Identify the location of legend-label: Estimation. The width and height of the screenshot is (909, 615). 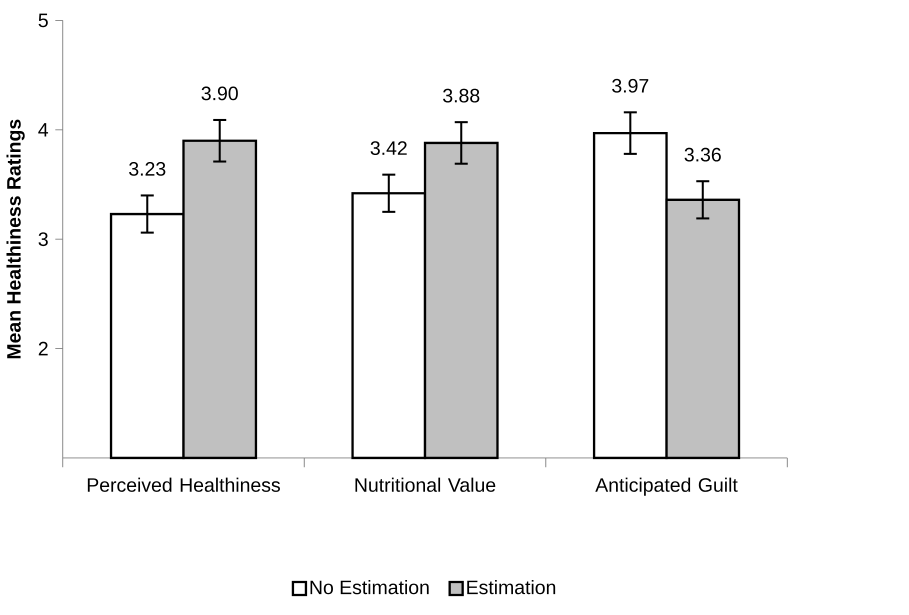
(511, 587).